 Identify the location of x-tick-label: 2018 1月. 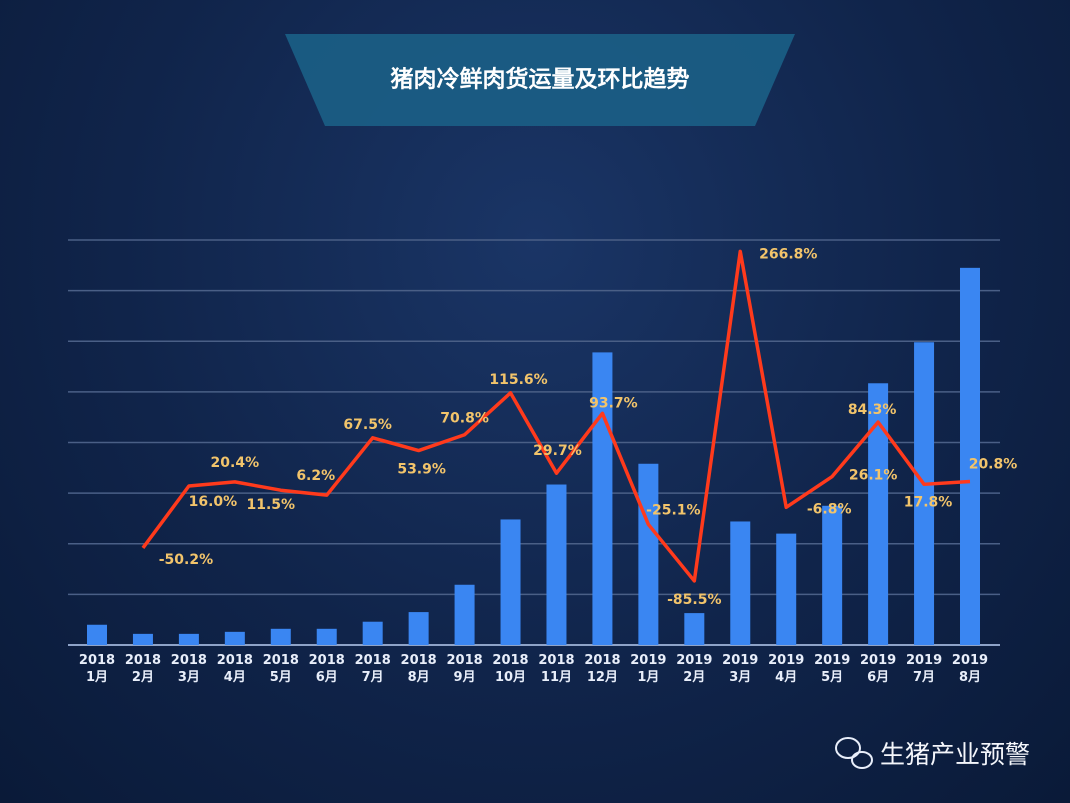
(97, 669).